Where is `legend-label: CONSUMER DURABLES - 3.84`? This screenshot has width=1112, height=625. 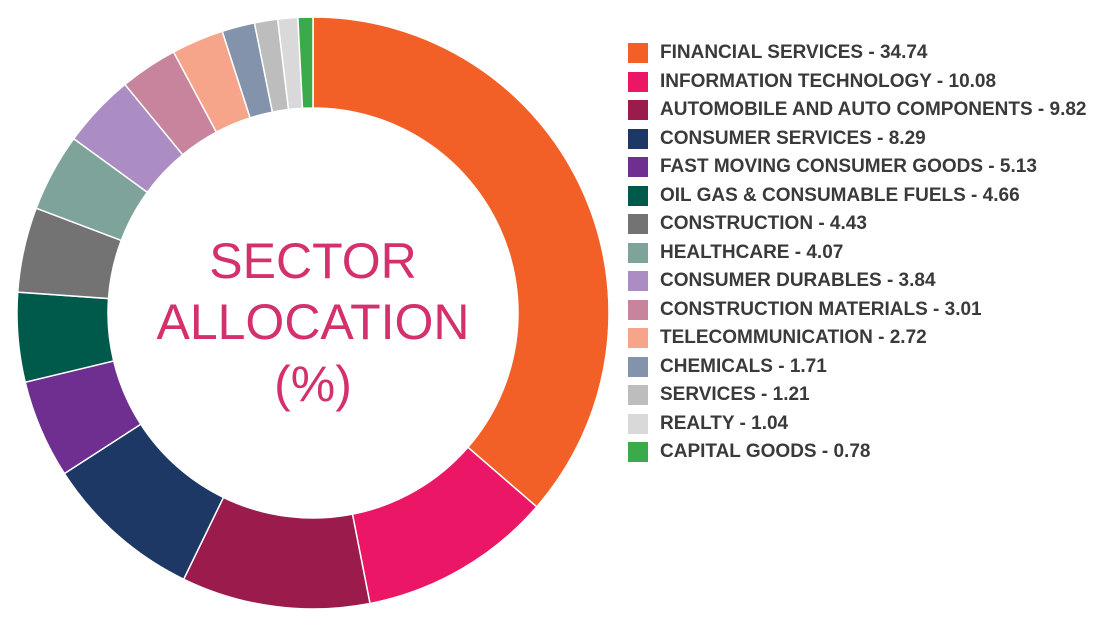
legend-label: CONSUMER DURABLES - 3.84 is located at coordinates (798, 280).